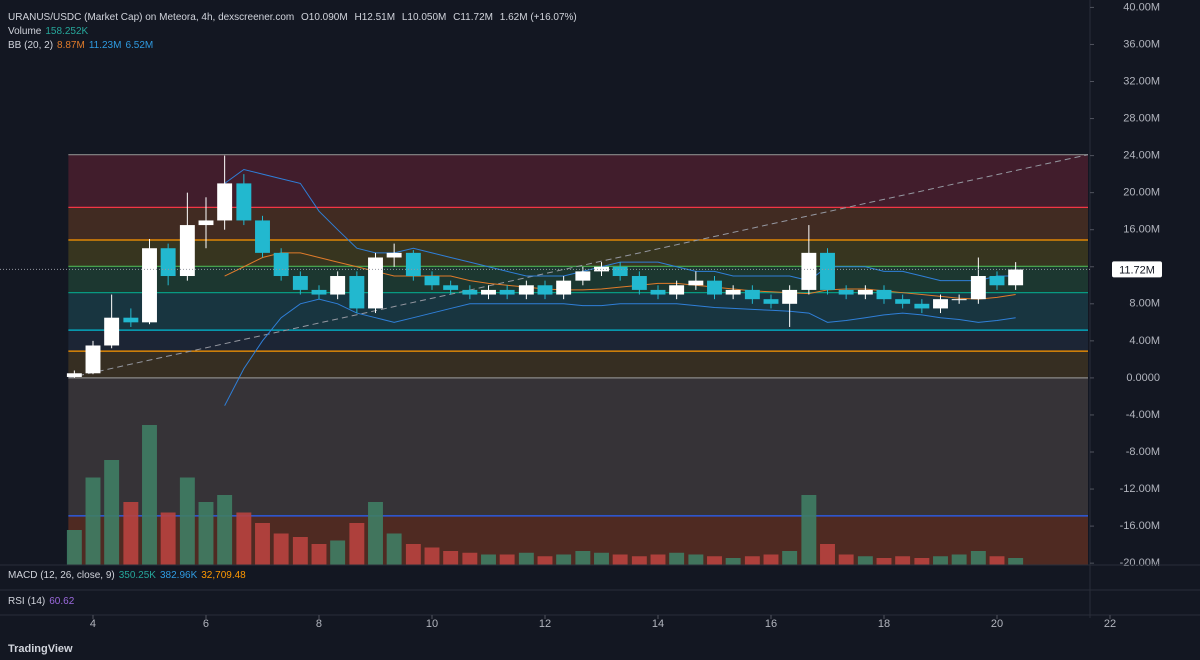 This screenshot has width=1200, height=660. I want to click on y-tick-label: 36.00M, so click(1141, 44).